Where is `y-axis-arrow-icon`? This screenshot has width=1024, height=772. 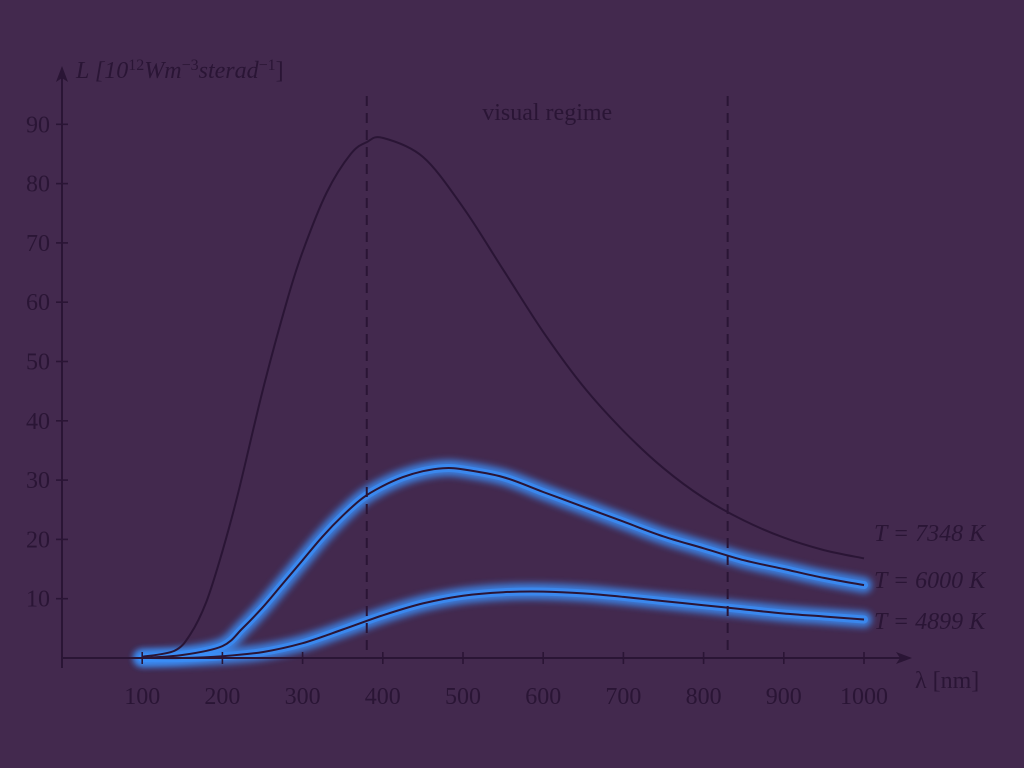 y-axis-arrow-icon is located at coordinates (62, 74).